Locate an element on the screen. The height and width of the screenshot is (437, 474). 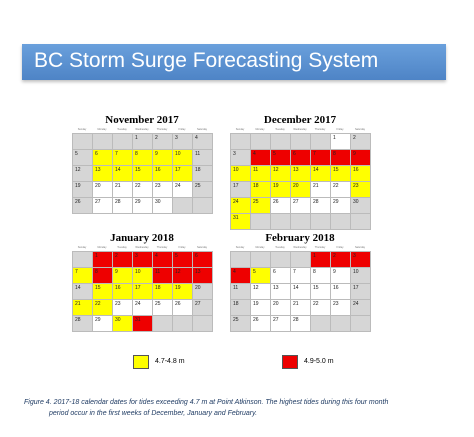
weekday-label: Thursday is located at coordinates (320, 247).